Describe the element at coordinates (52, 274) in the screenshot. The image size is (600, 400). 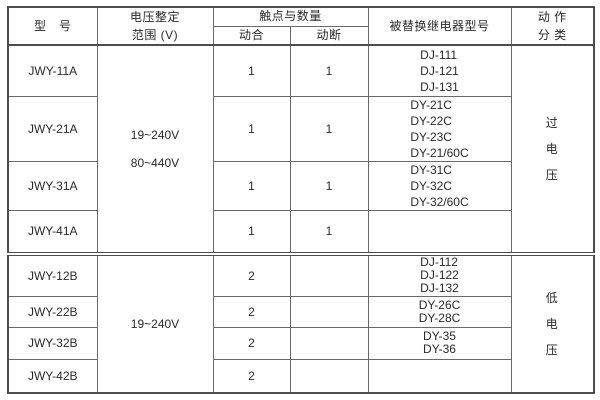
I see `model-cell: JWY-12B` at that location.